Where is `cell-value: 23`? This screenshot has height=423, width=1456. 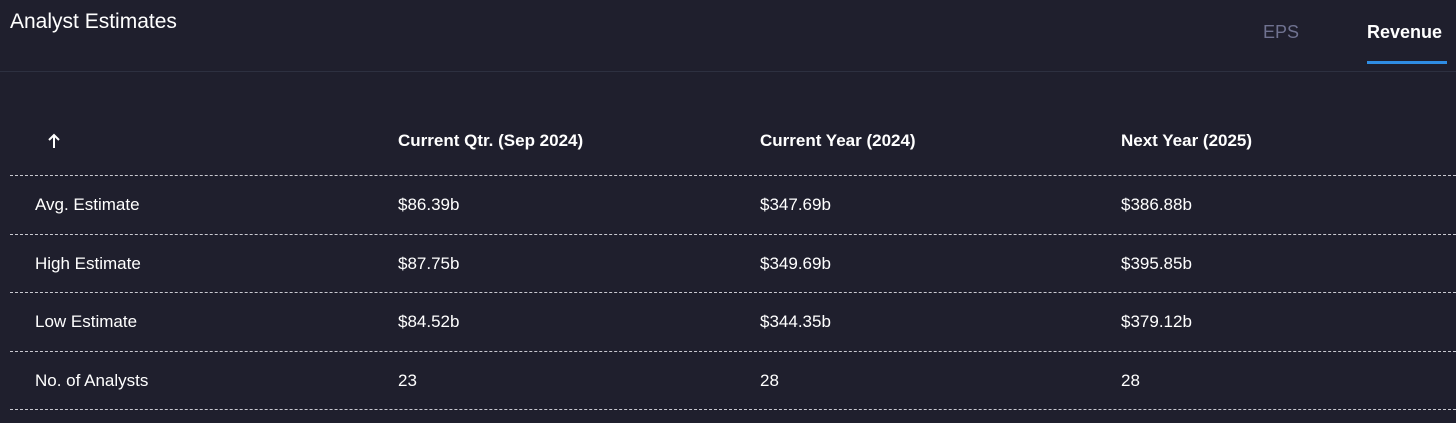 cell-value: 23 is located at coordinates (407, 380).